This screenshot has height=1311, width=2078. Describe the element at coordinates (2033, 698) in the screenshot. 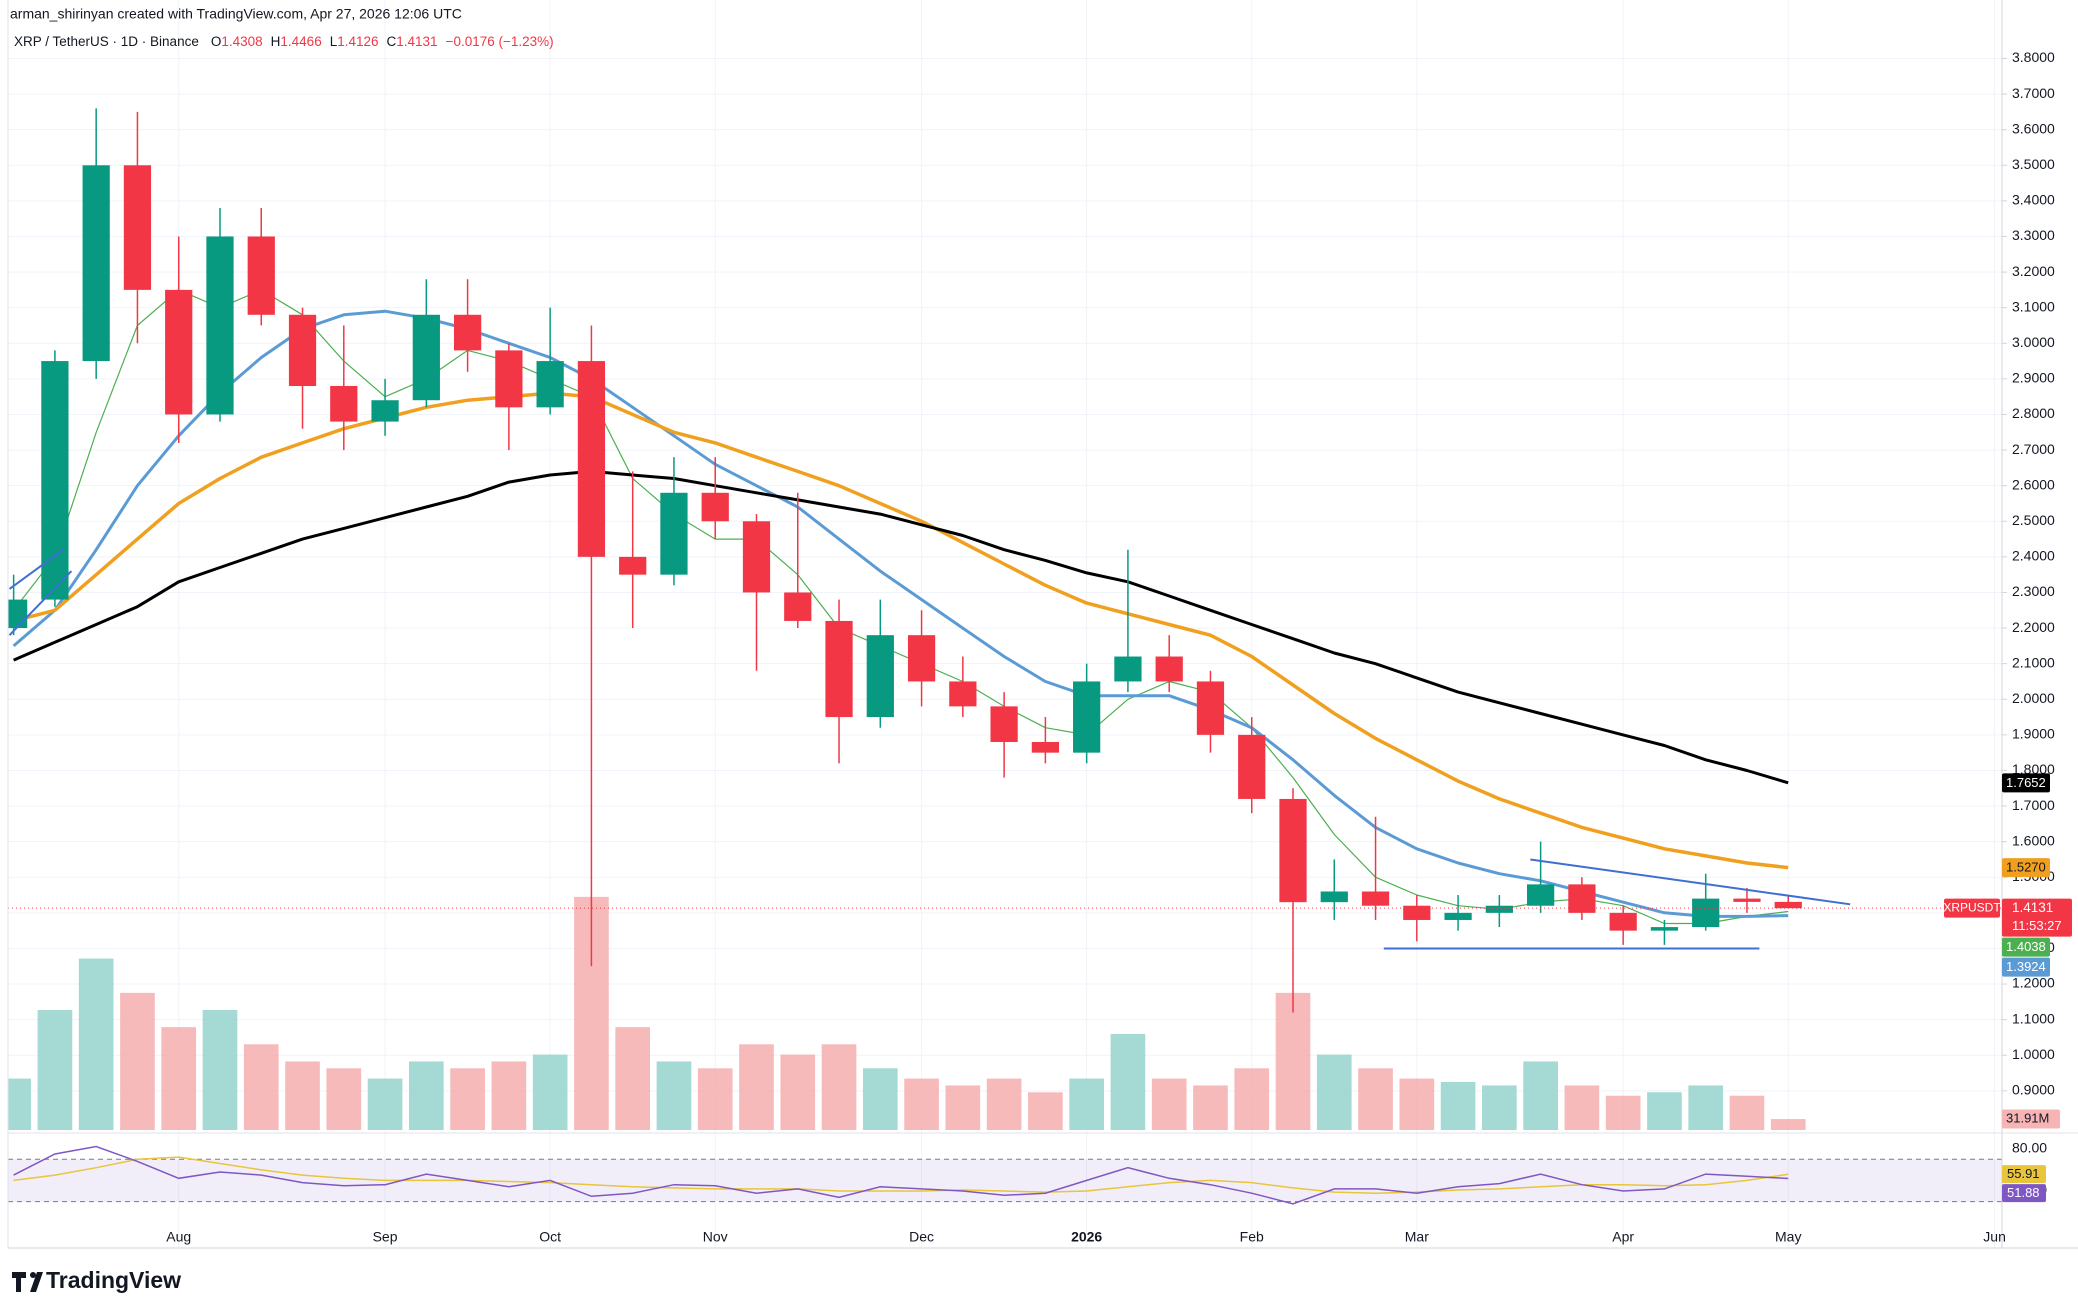

I see `y-tick-label: 2.0000` at that location.